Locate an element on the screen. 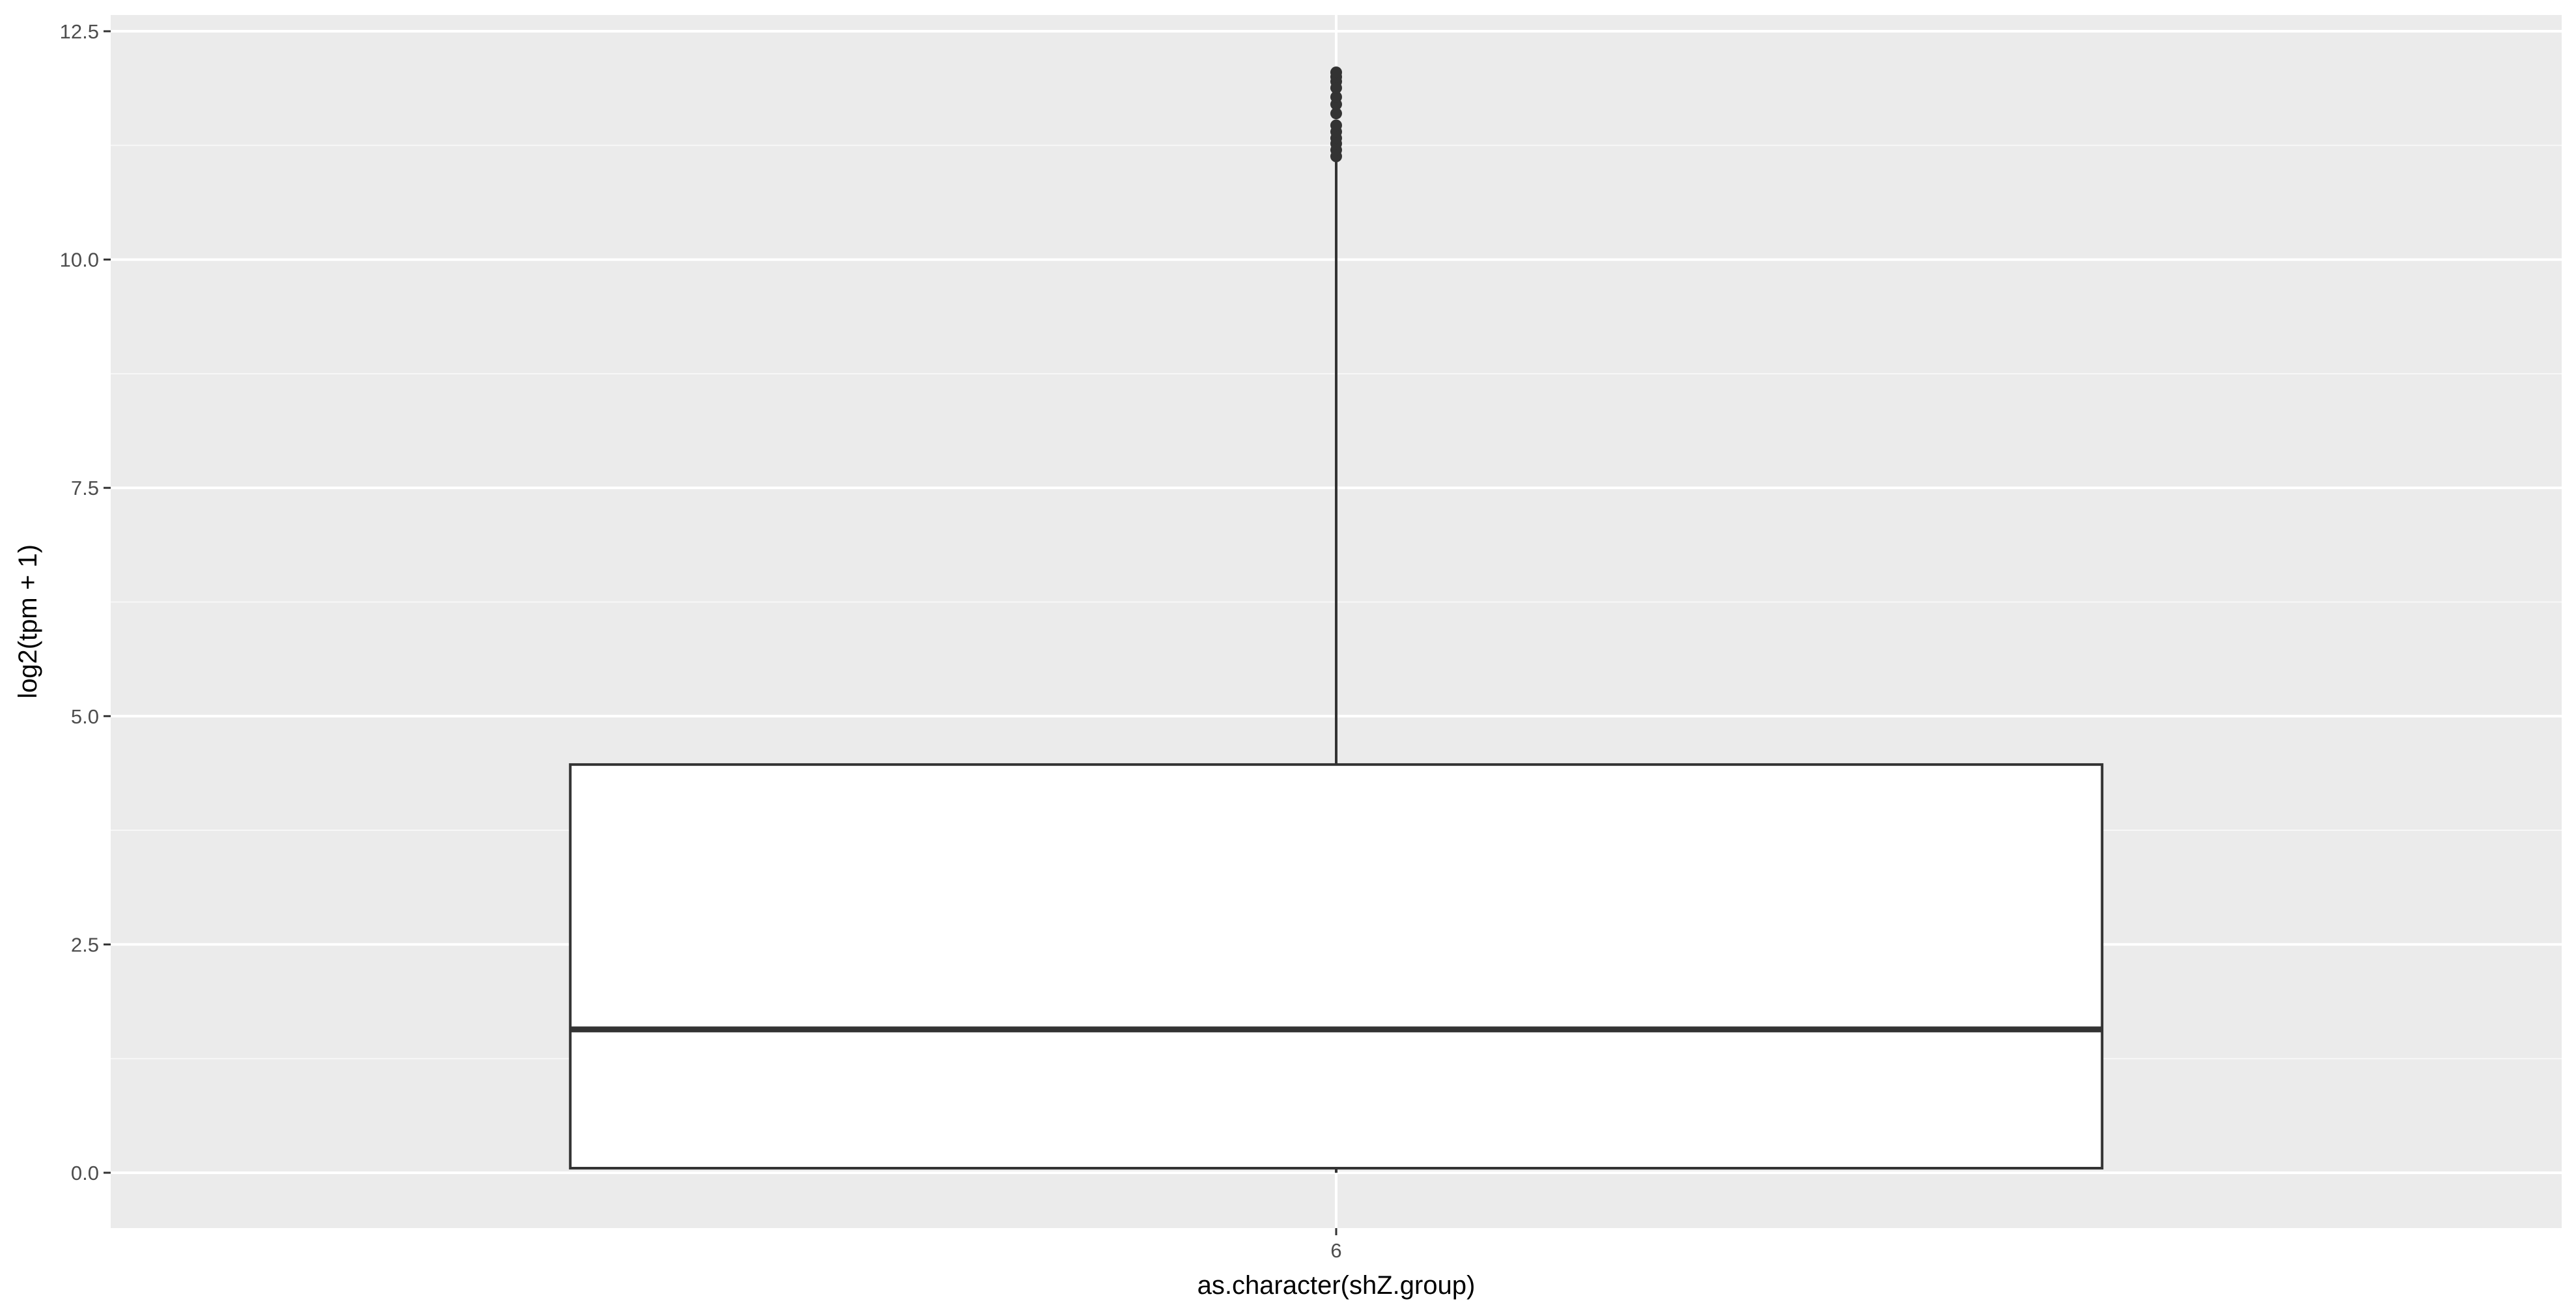 This screenshot has height=1316, width=2576. y-axis-title: log2(tpm + 1) is located at coordinates (28, 622).